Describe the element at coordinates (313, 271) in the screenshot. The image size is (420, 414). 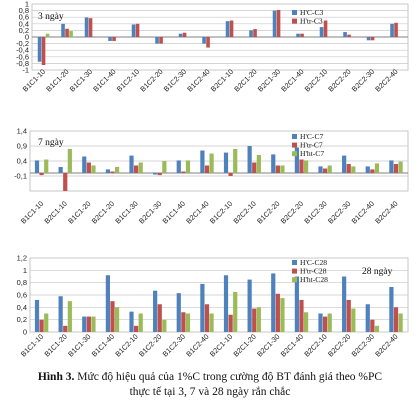
I see `legend-label: H'tr-C28` at that location.